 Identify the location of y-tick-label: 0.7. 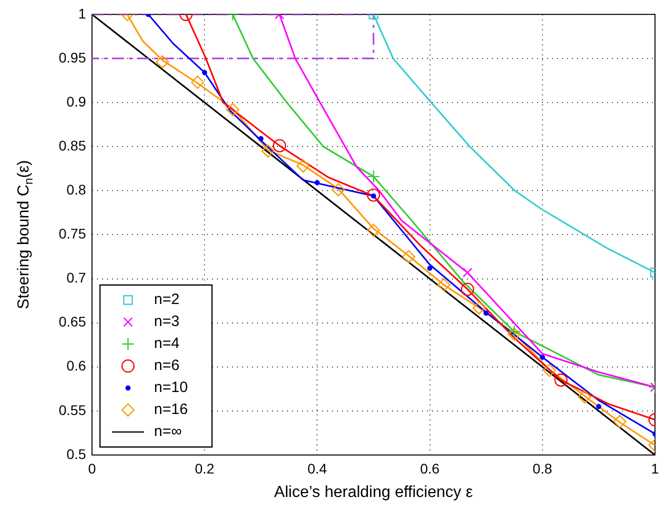
(76, 278).